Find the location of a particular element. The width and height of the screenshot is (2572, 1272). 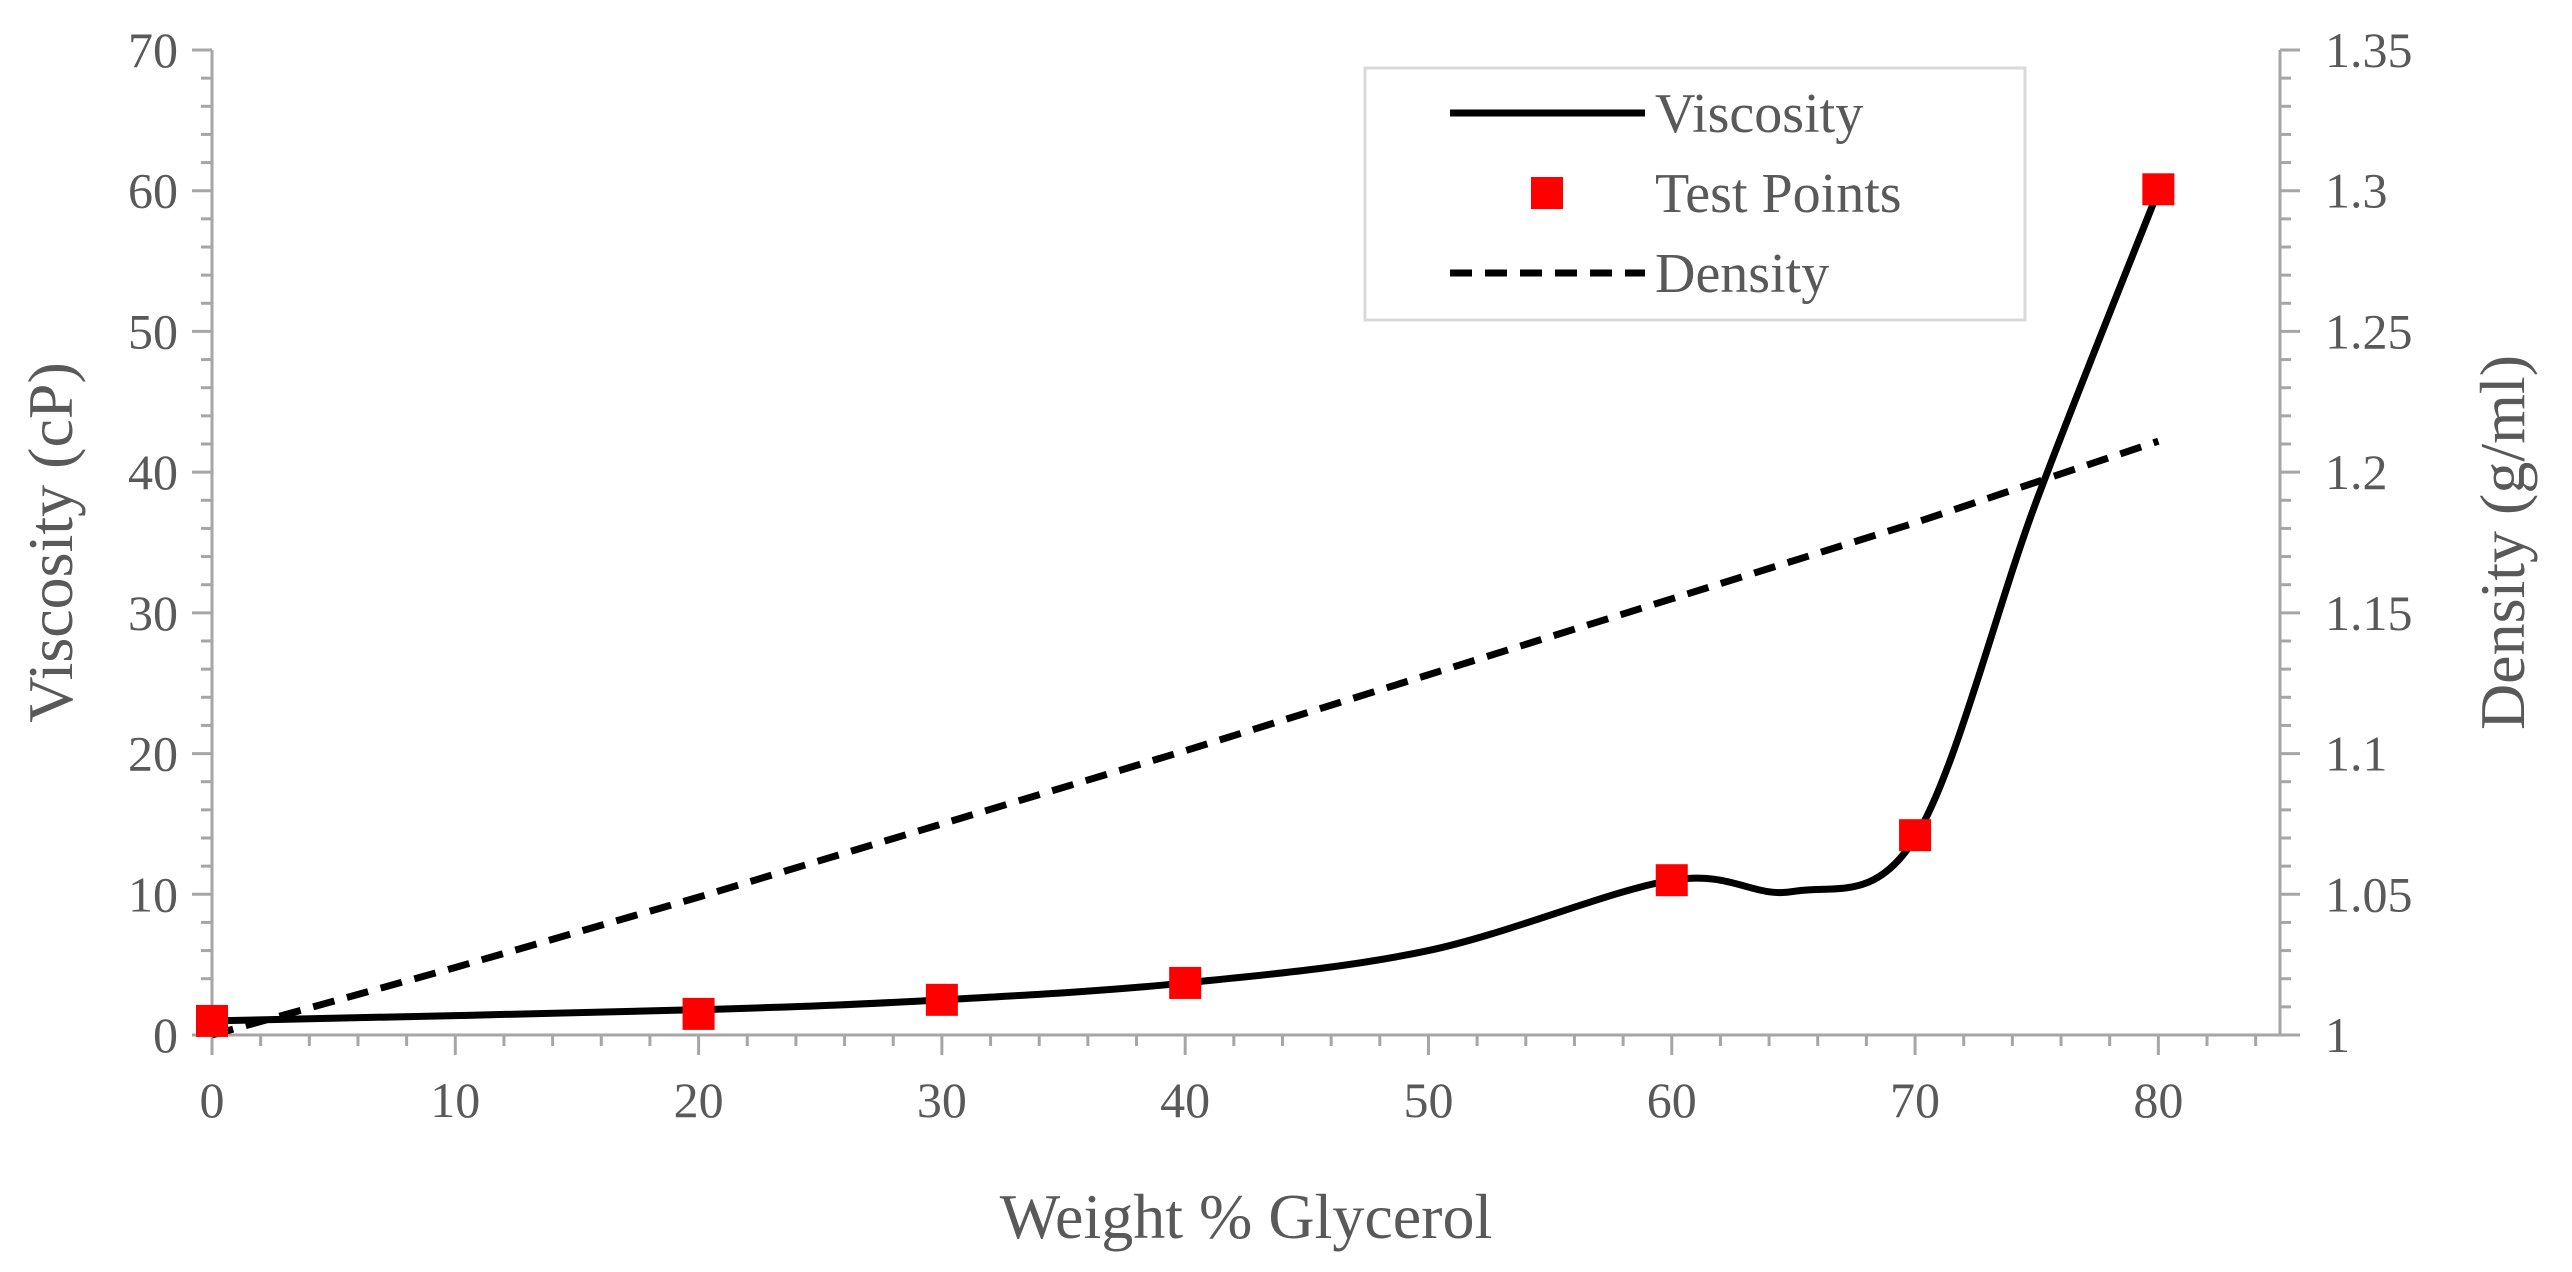

x-tick-label: 50 is located at coordinates (1428, 1100).